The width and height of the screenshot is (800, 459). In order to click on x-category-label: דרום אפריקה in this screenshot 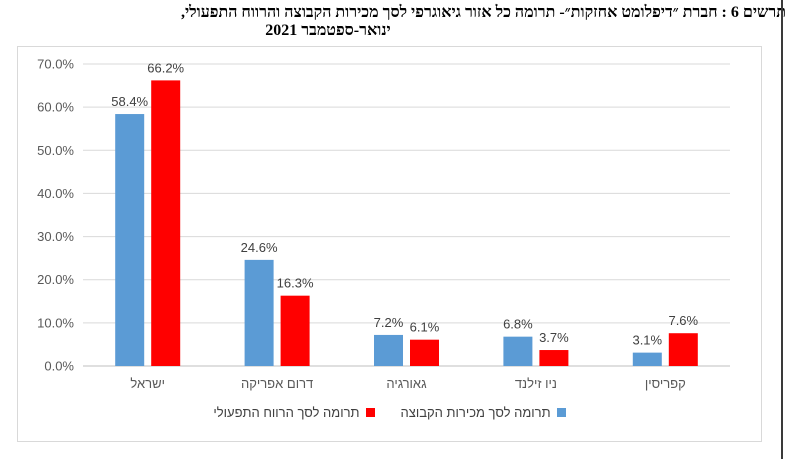, I will do `click(277, 383)`.